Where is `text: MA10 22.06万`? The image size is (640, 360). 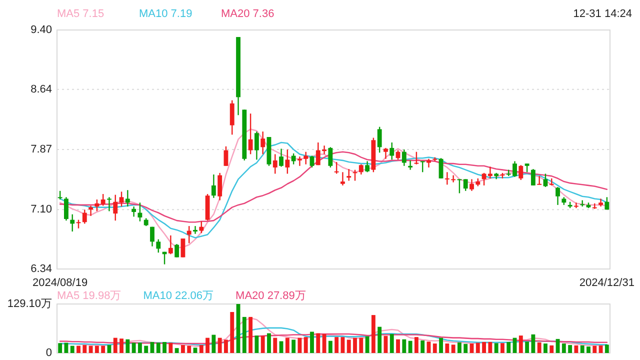
text: MA10 22.06万 is located at coordinates (178, 296).